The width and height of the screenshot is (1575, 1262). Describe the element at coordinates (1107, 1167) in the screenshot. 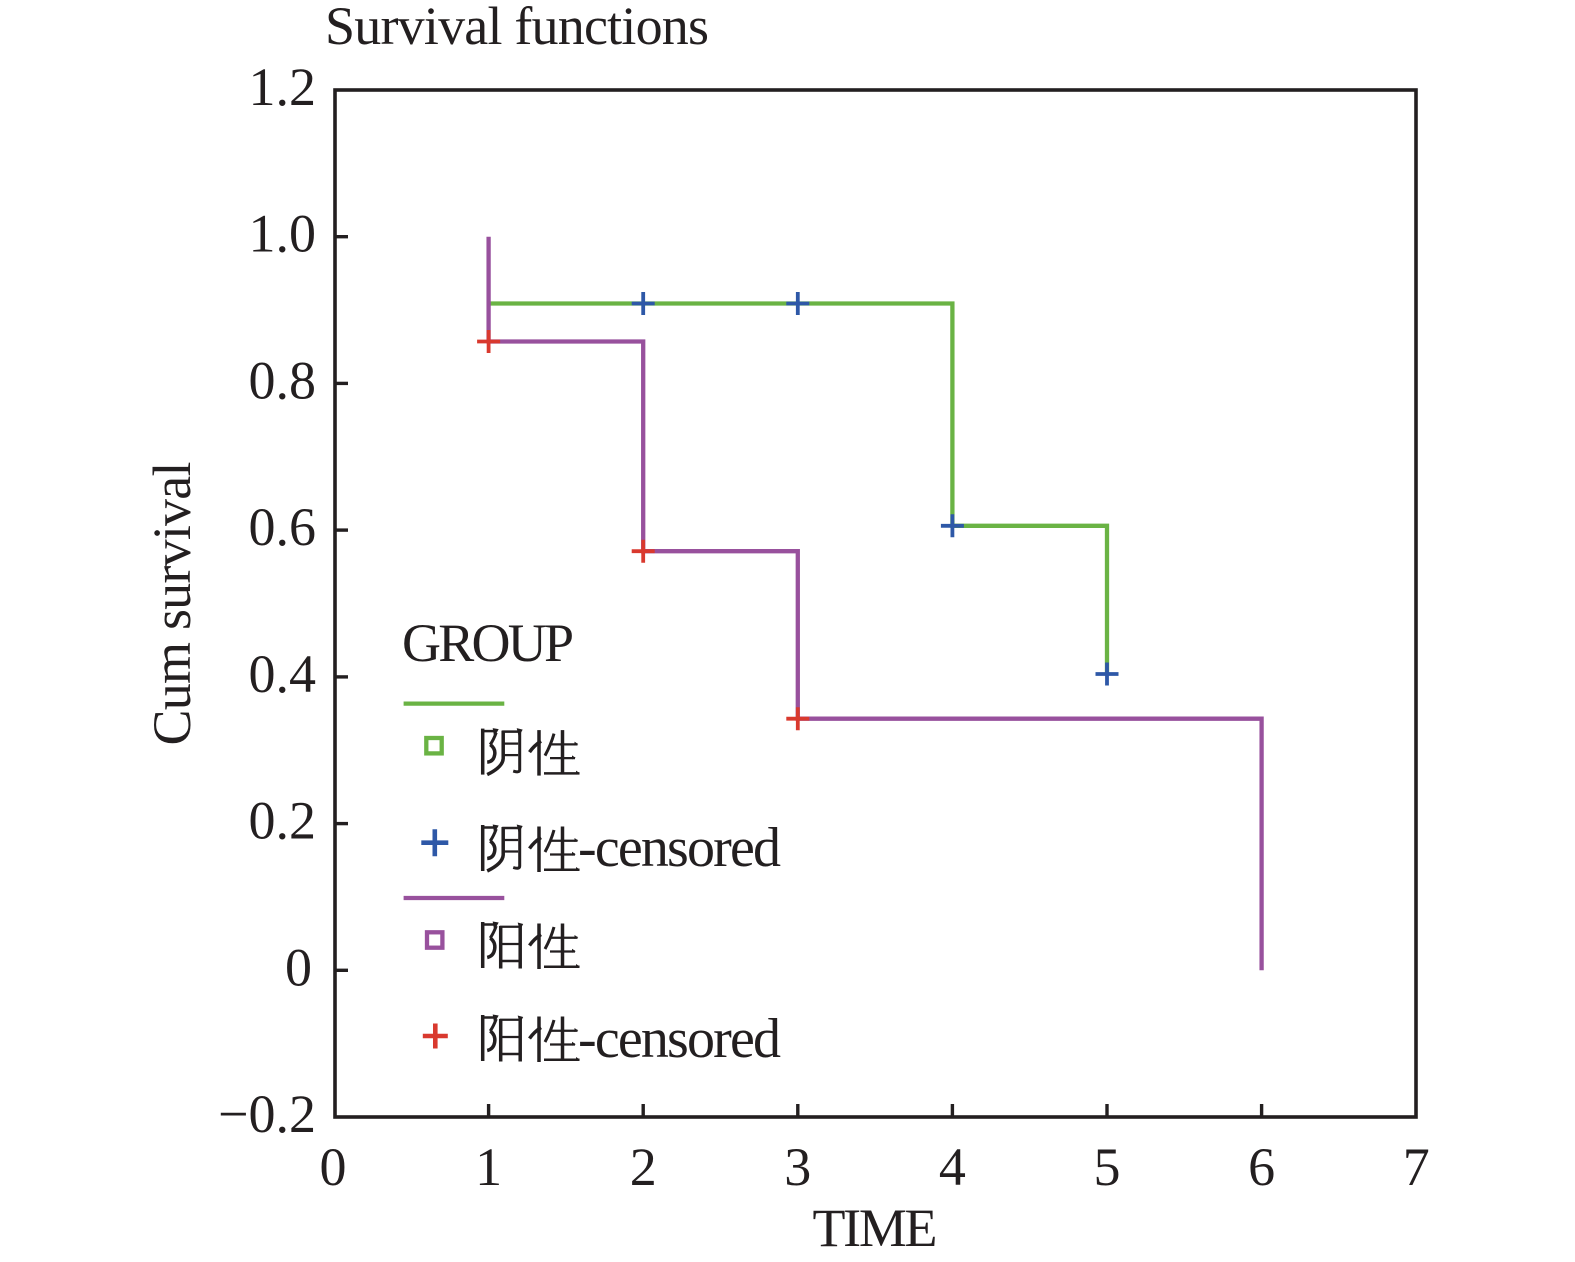

I see `svg-text: 5` at that location.